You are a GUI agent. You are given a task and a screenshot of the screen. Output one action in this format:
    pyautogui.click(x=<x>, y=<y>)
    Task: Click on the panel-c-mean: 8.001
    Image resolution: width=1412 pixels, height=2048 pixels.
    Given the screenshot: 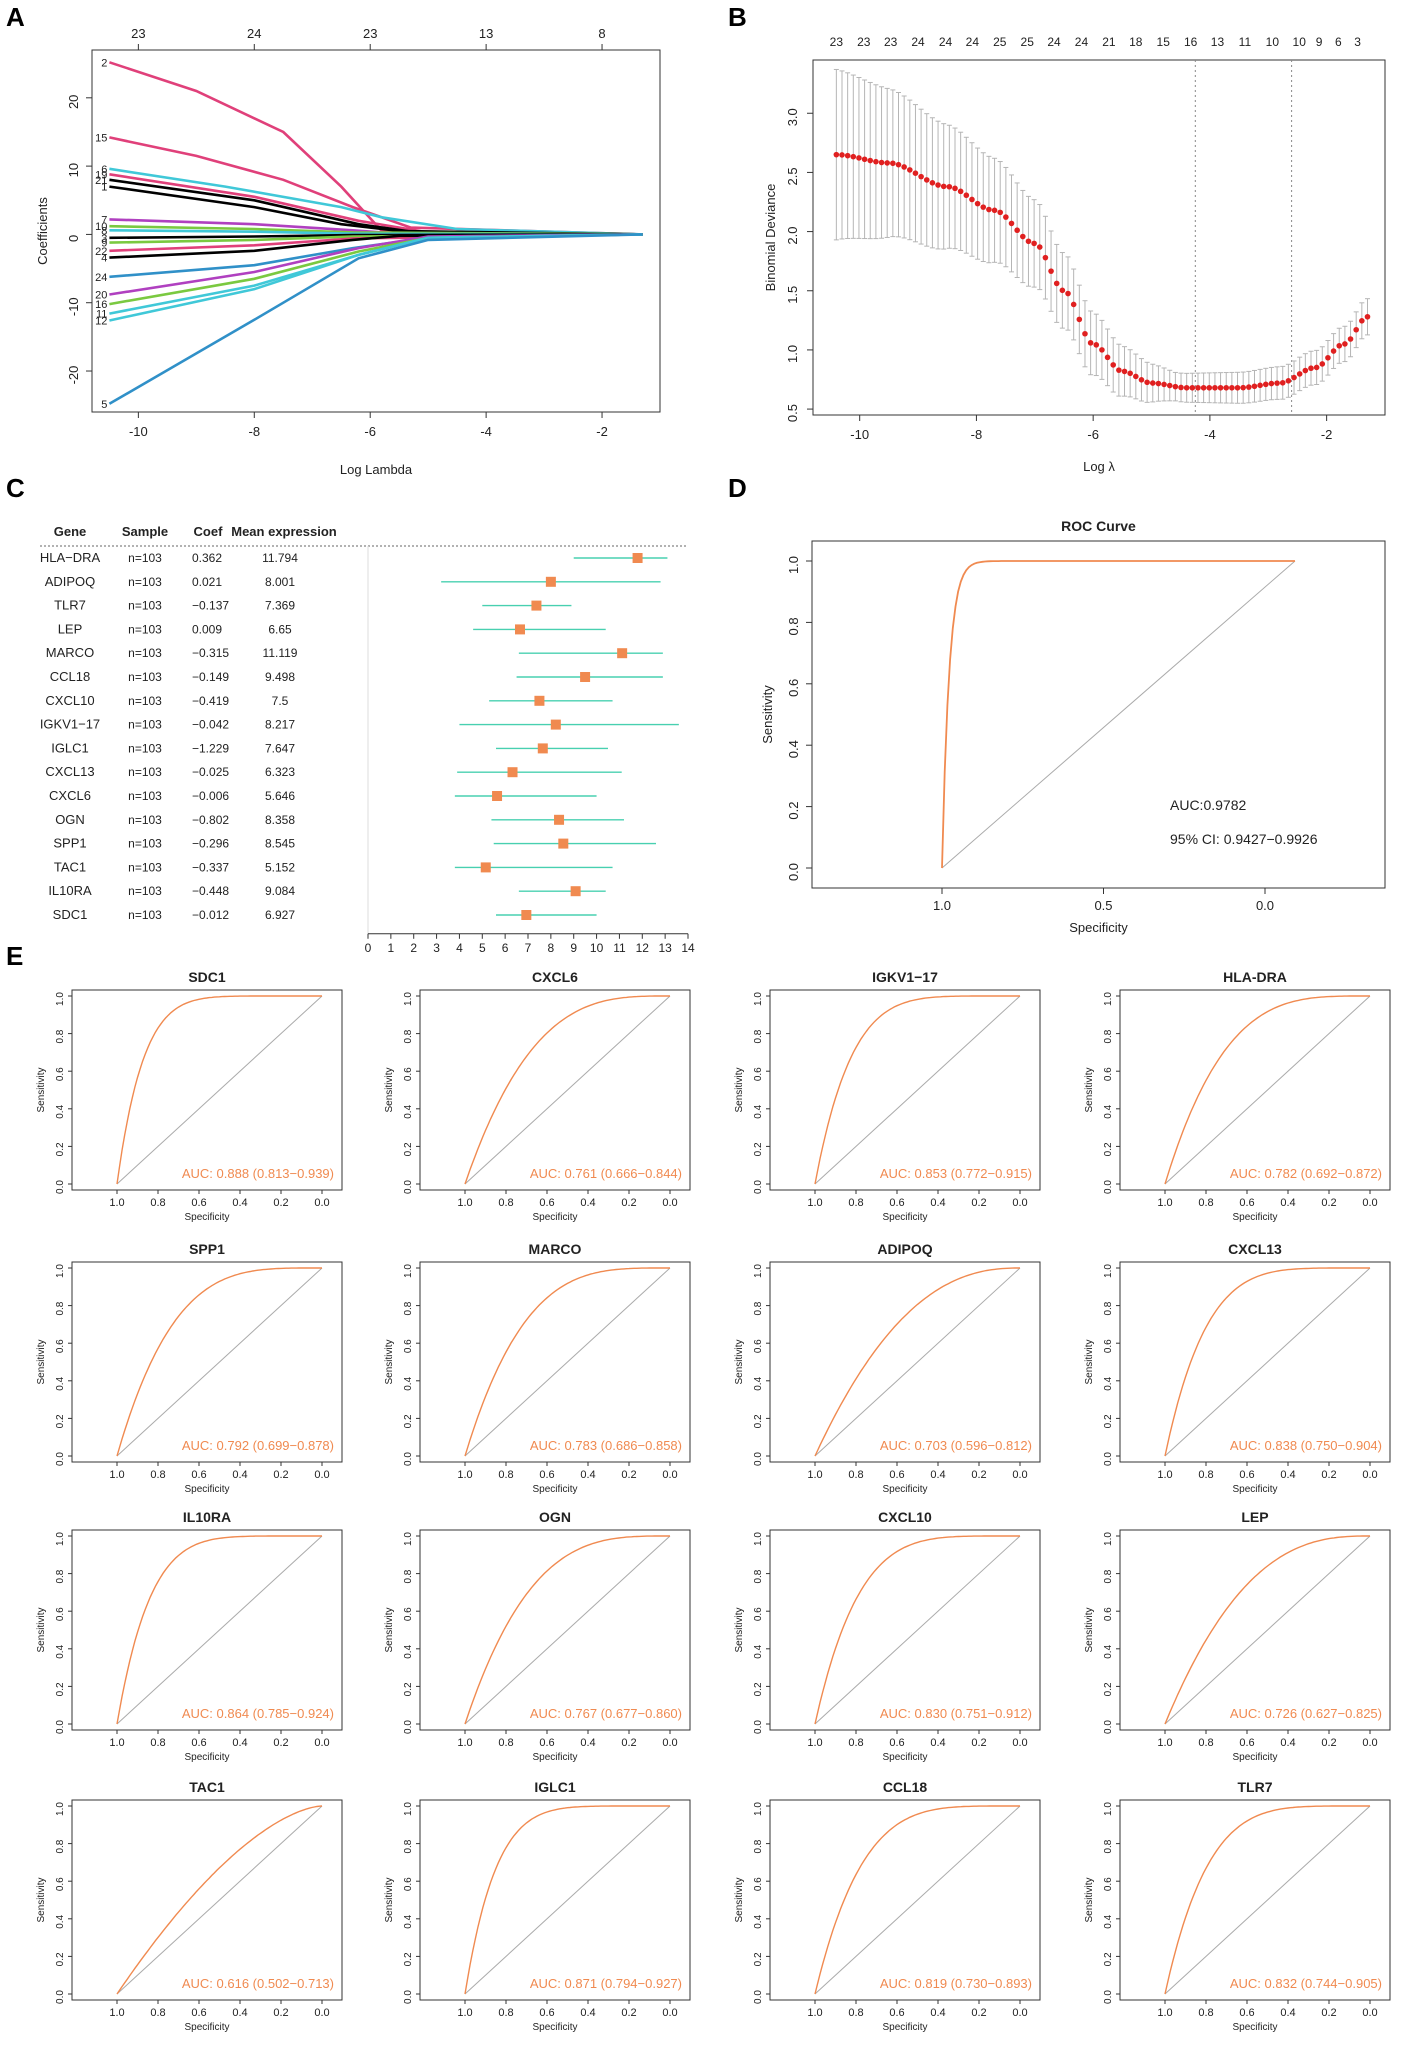 What is the action you would take?
    pyautogui.click(x=280, y=582)
    